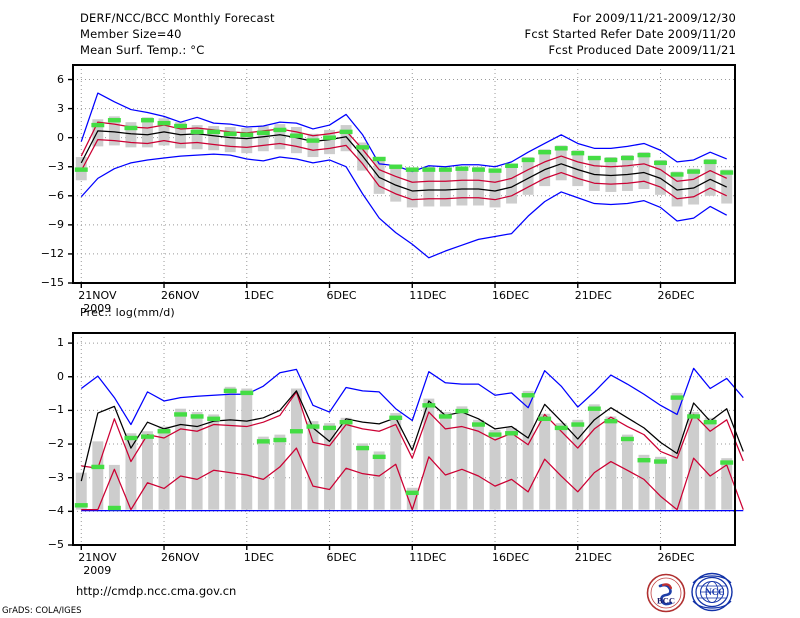 This screenshot has height=618, width=800. Describe the element at coordinates (55, 224) in the screenshot. I see `y-axis-tick-label: −9` at that location.